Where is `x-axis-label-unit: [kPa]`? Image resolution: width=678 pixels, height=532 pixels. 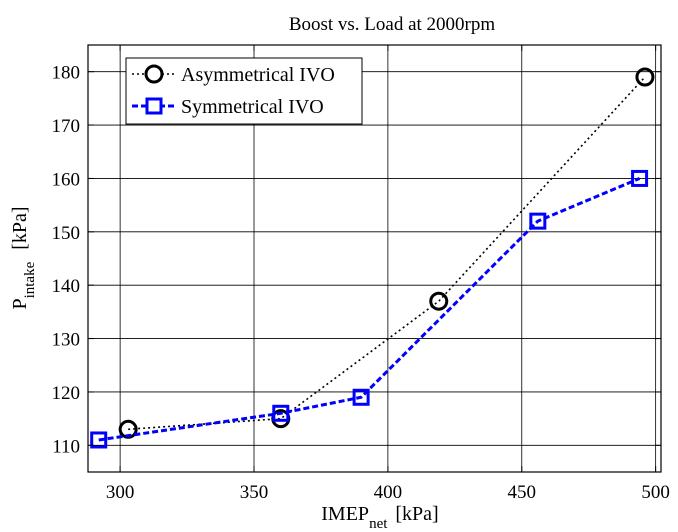 x-axis-label-unit: [kPa] is located at coordinates (416, 514).